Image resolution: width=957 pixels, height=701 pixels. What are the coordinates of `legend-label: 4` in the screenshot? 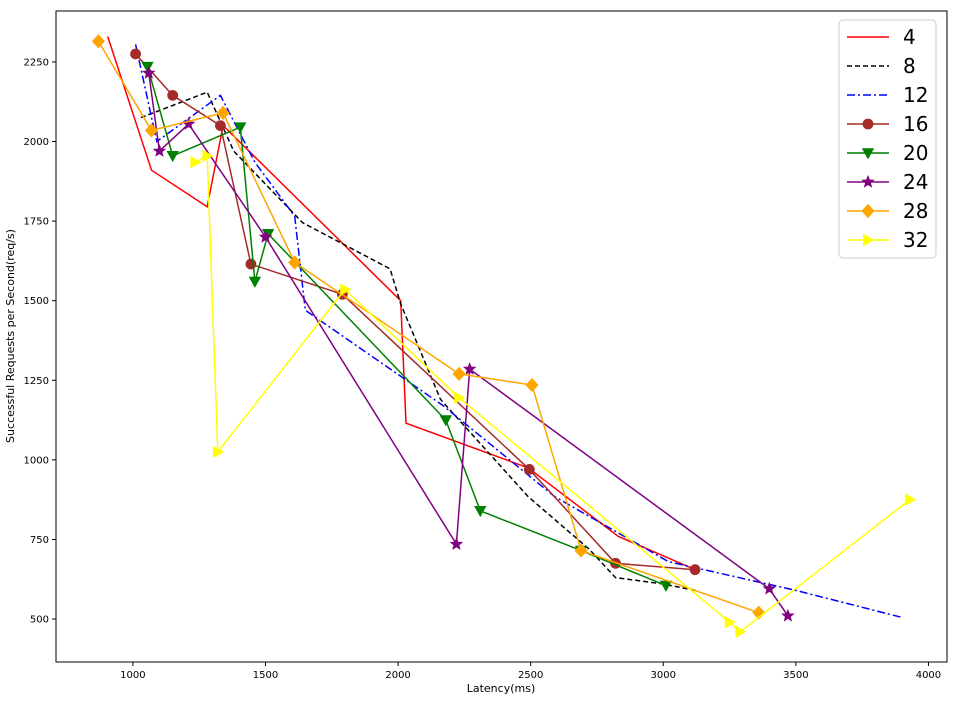 It's located at (909, 37).